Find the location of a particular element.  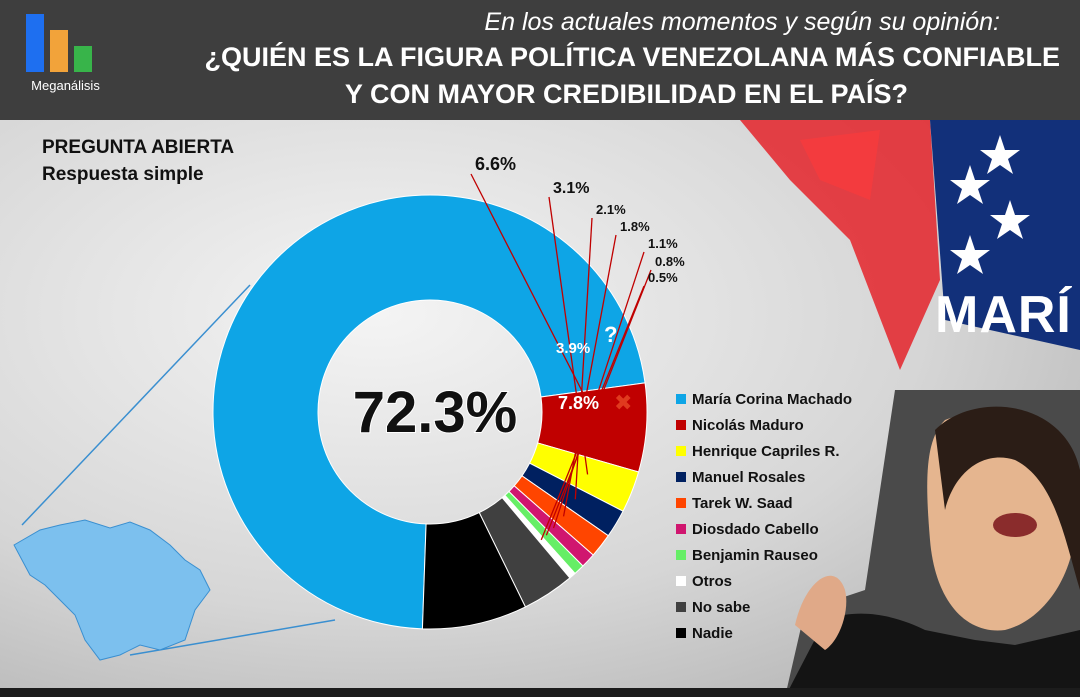

legend-label: Nadie is located at coordinates (712, 633).